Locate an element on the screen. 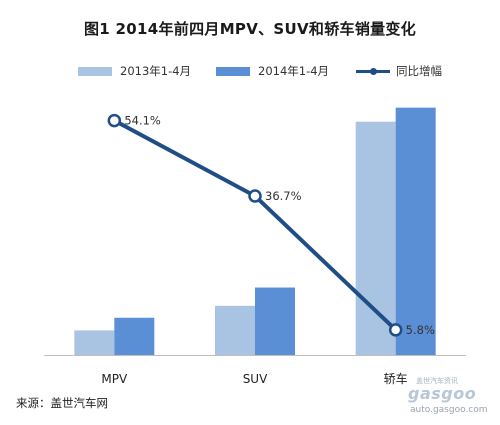 Image resolution: width=500 pixels, height=425 pixels. chart-title: 图1 2014年前四月MPV、SUV和轿车销量变化 is located at coordinates (250, 28).